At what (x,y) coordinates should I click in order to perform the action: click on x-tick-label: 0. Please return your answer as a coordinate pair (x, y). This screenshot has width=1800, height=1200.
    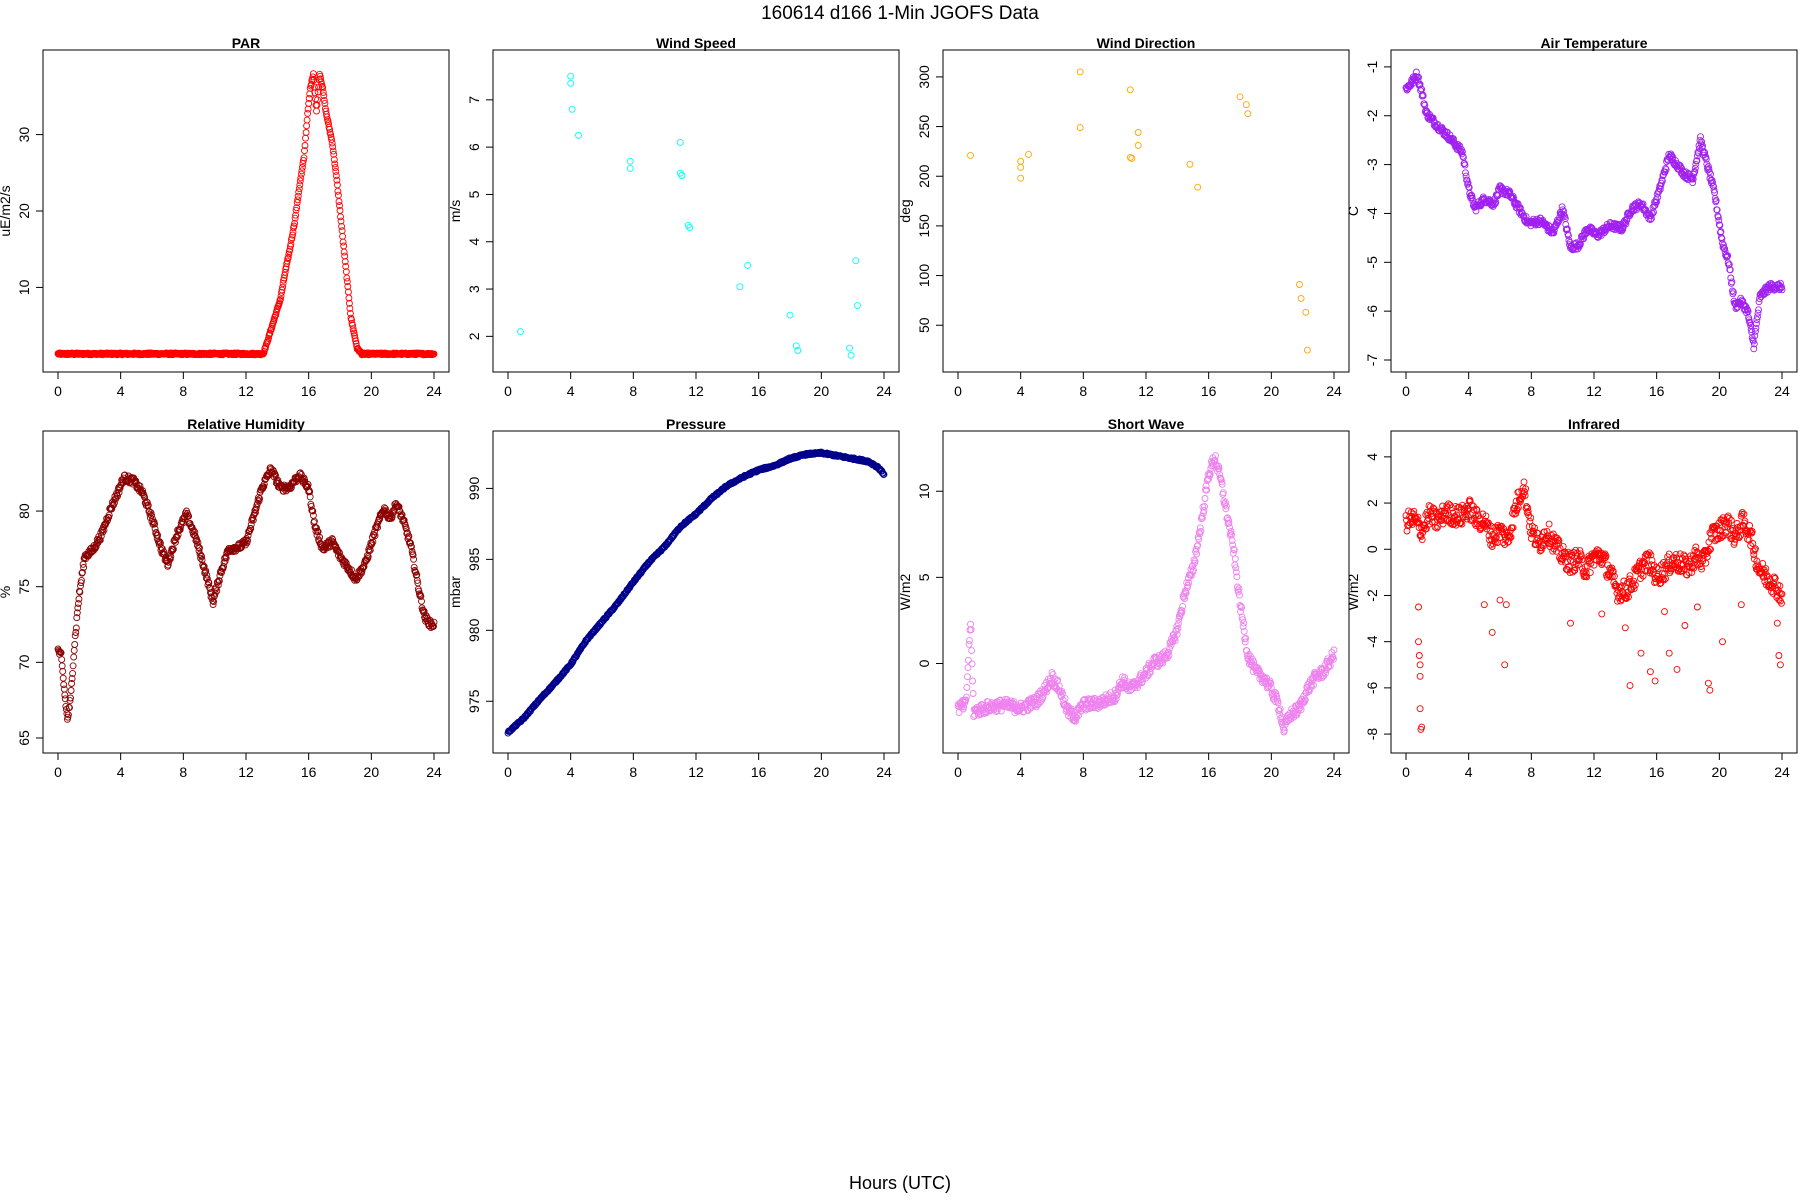
    Looking at the image, I should click on (58, 772).